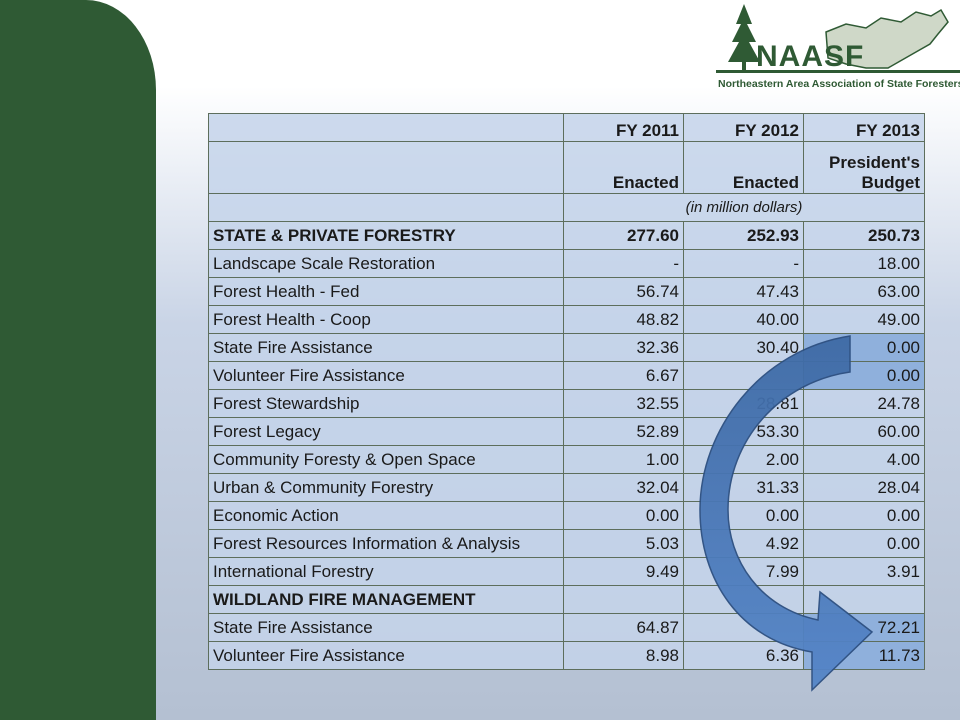 Image resolution: width=960 pixels, height=720 pixels. I want to click on value-cell: 6.36, so click(743, 655).